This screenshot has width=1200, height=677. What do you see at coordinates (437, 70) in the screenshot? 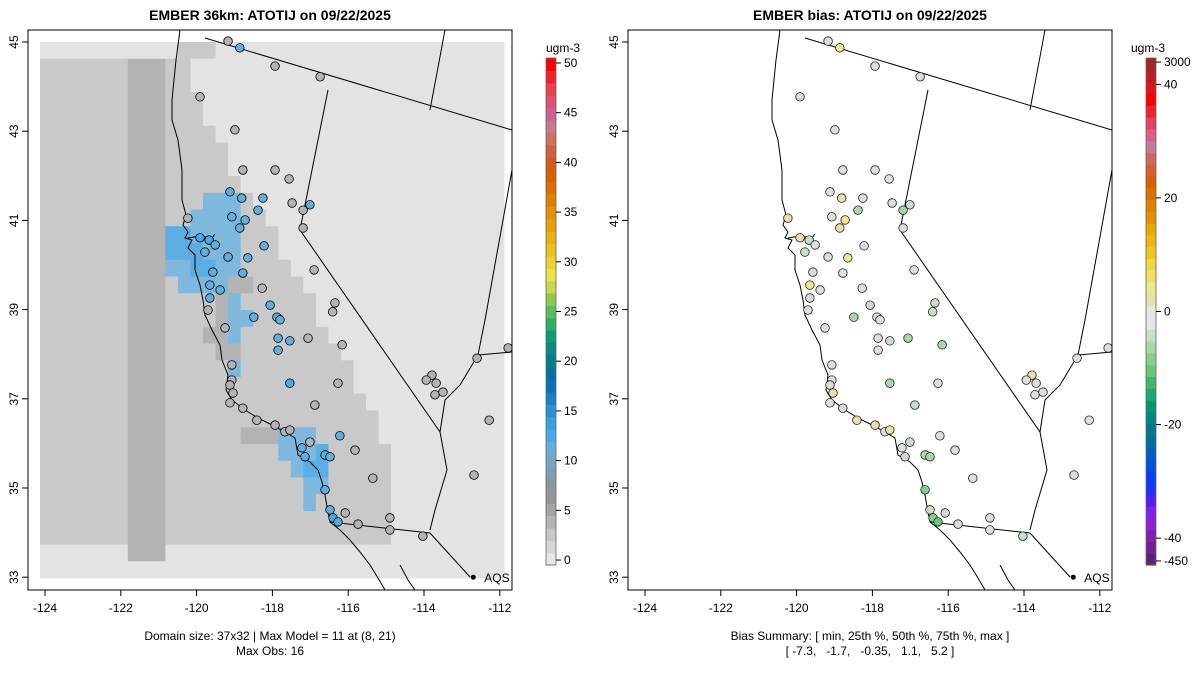
I see `boundary-line` at bounding box center [437, 70].